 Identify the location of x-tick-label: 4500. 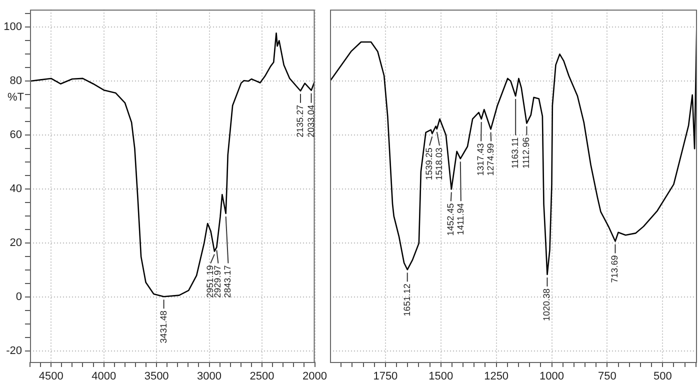
(51, 376).